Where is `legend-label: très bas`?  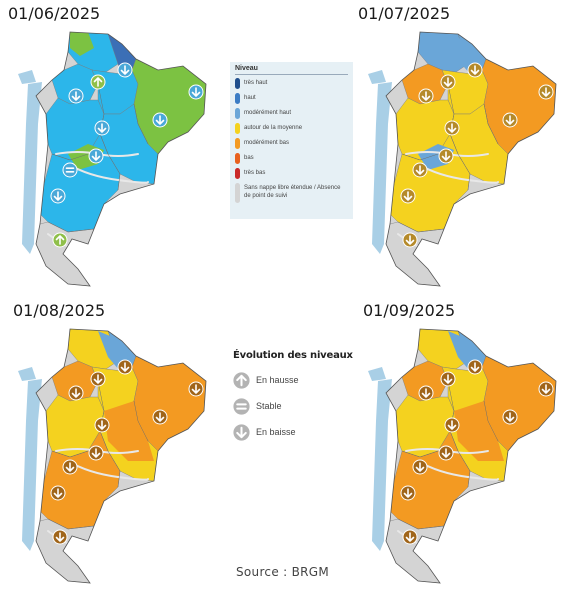
legend-label: très bas is located at coordinates (255, 173).